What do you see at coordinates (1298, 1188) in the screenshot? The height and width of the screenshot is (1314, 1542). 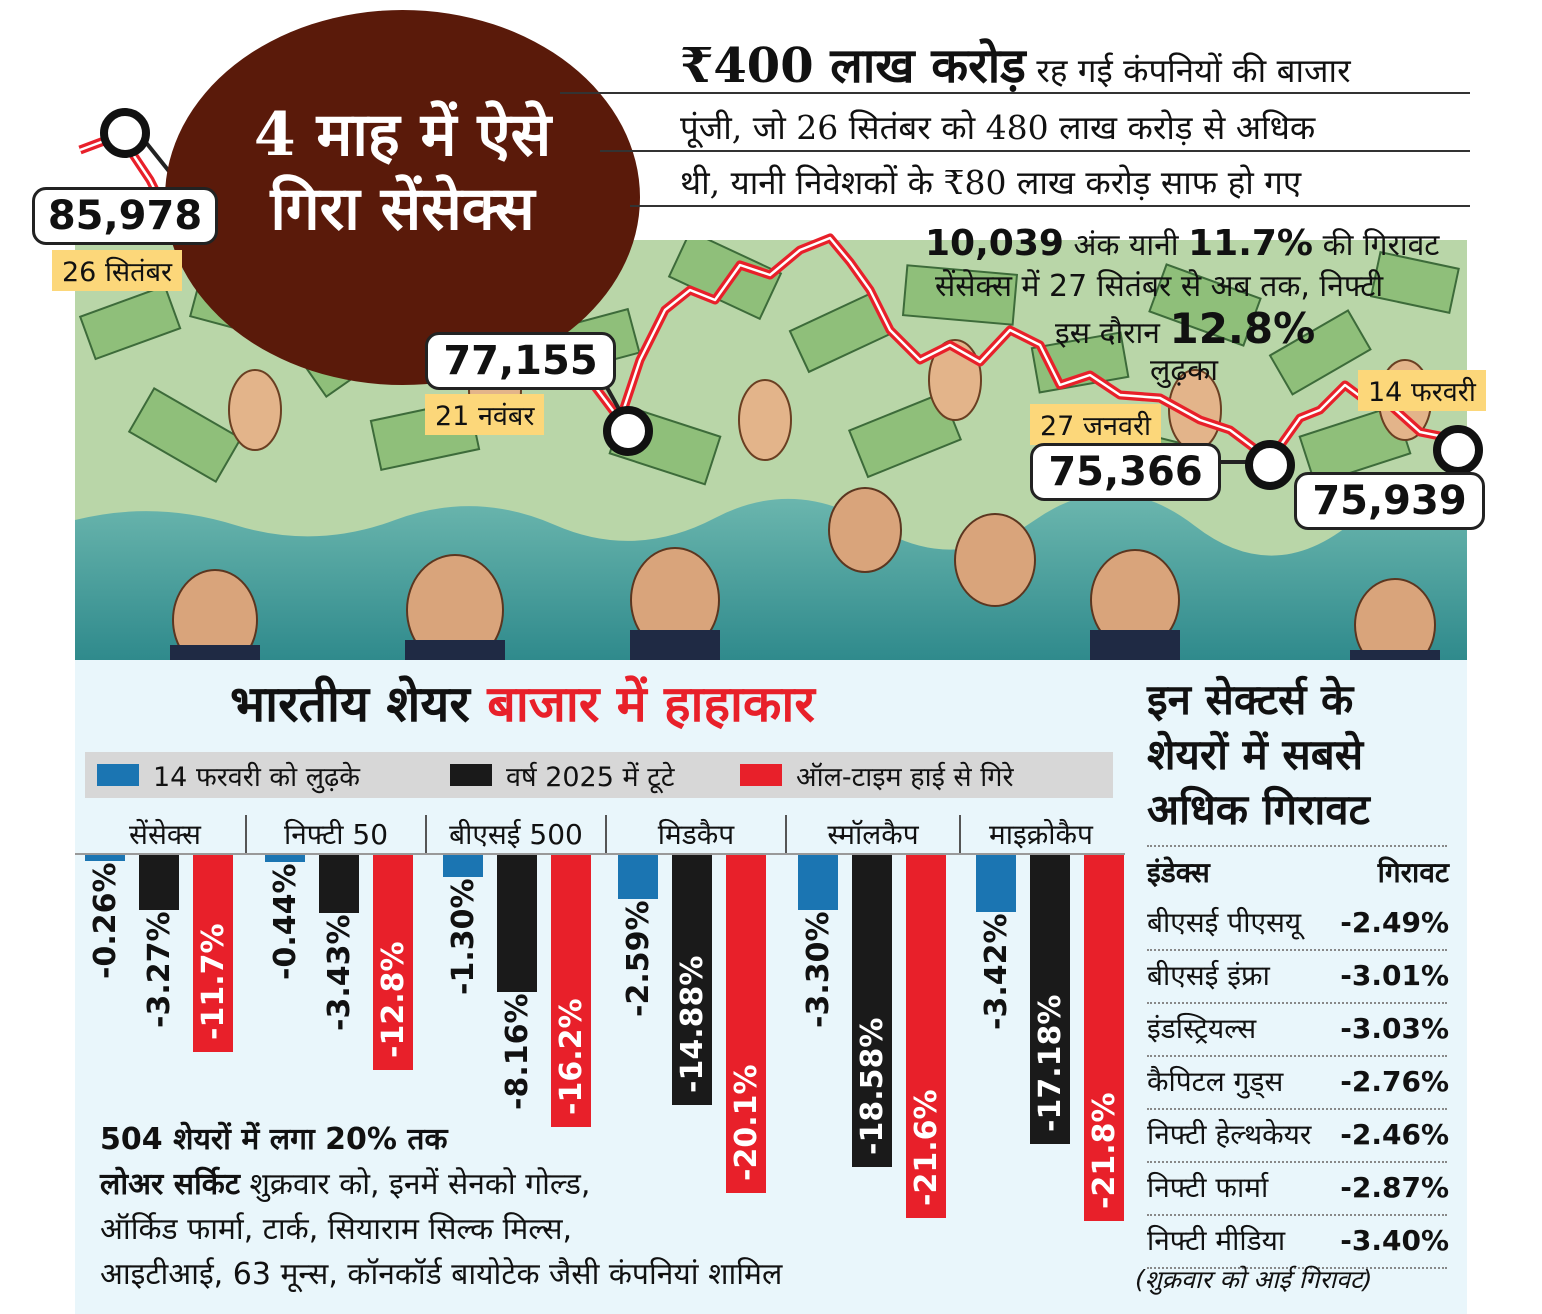 I see `sector-row: निफ्टी फार्मा -2.87%` at bounding box center [1298, 1188].